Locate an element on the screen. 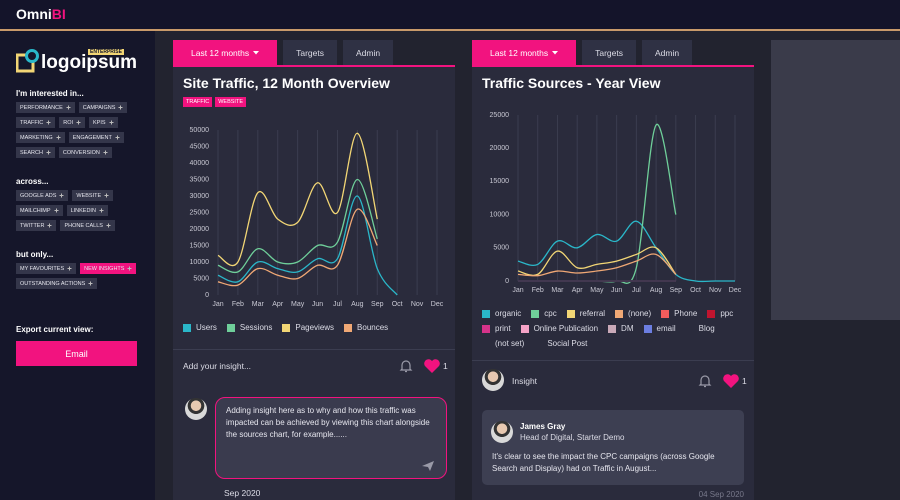  insight-label: Insight is located at coordinates (525, 381).